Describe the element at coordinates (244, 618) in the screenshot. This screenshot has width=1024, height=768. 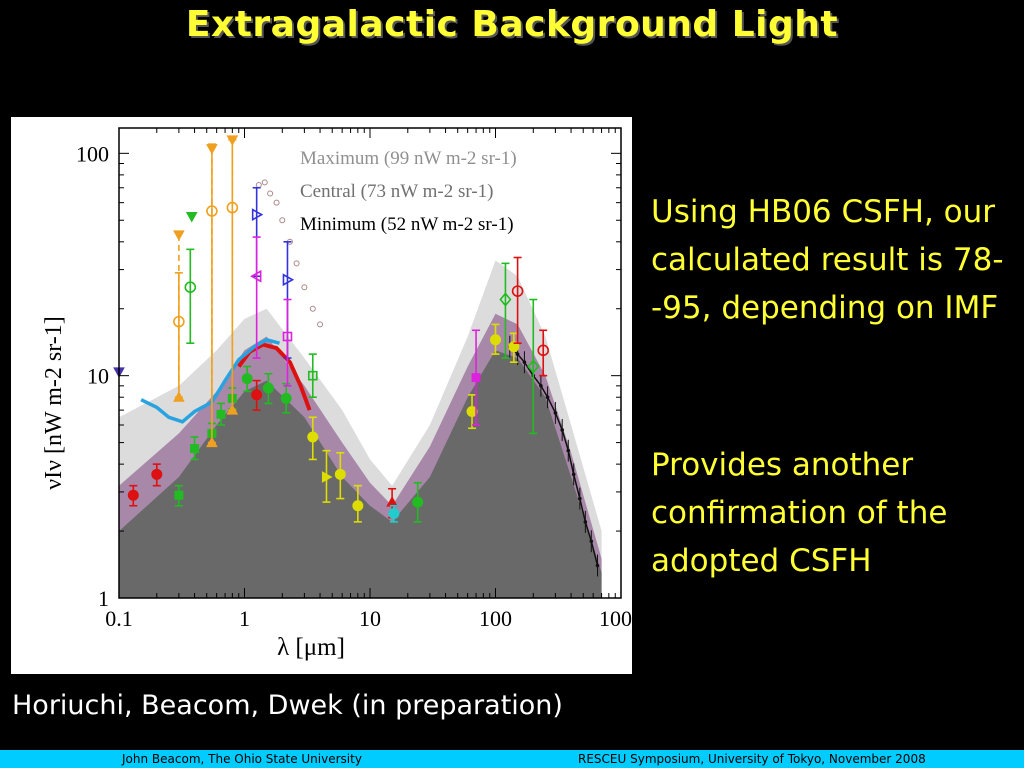
I see `x-tick-label: 1` at that location.